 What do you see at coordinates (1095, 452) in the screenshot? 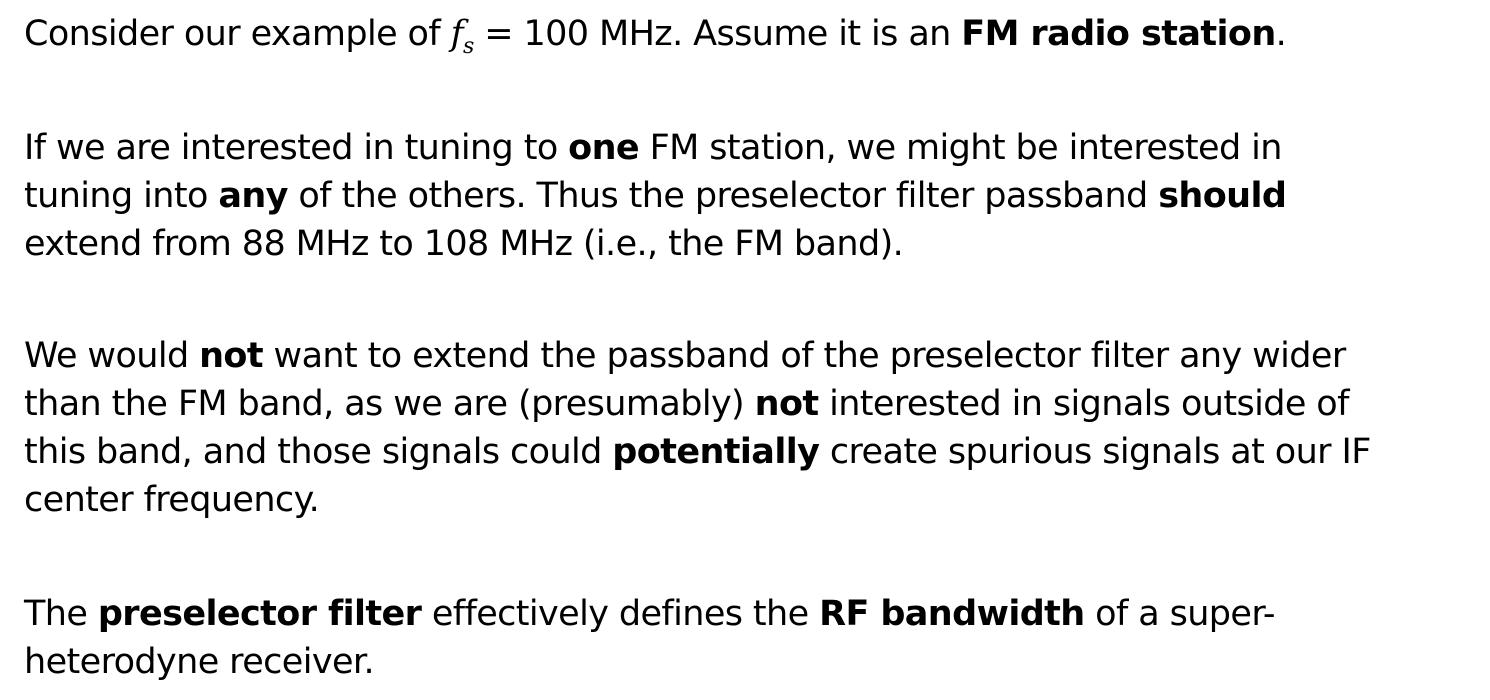
I see `text-run: create spurious signals at our IF` at bounding box center [1095, 452].